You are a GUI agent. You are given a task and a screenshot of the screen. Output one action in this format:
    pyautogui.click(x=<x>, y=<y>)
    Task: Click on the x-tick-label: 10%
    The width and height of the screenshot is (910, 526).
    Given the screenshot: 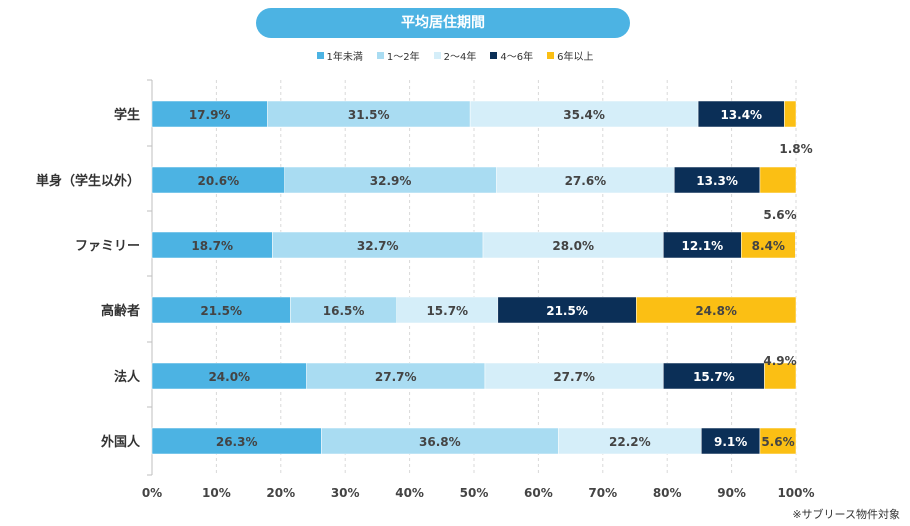 What is the action you would take?
    pyautogui.click(x=216, y=493)
    